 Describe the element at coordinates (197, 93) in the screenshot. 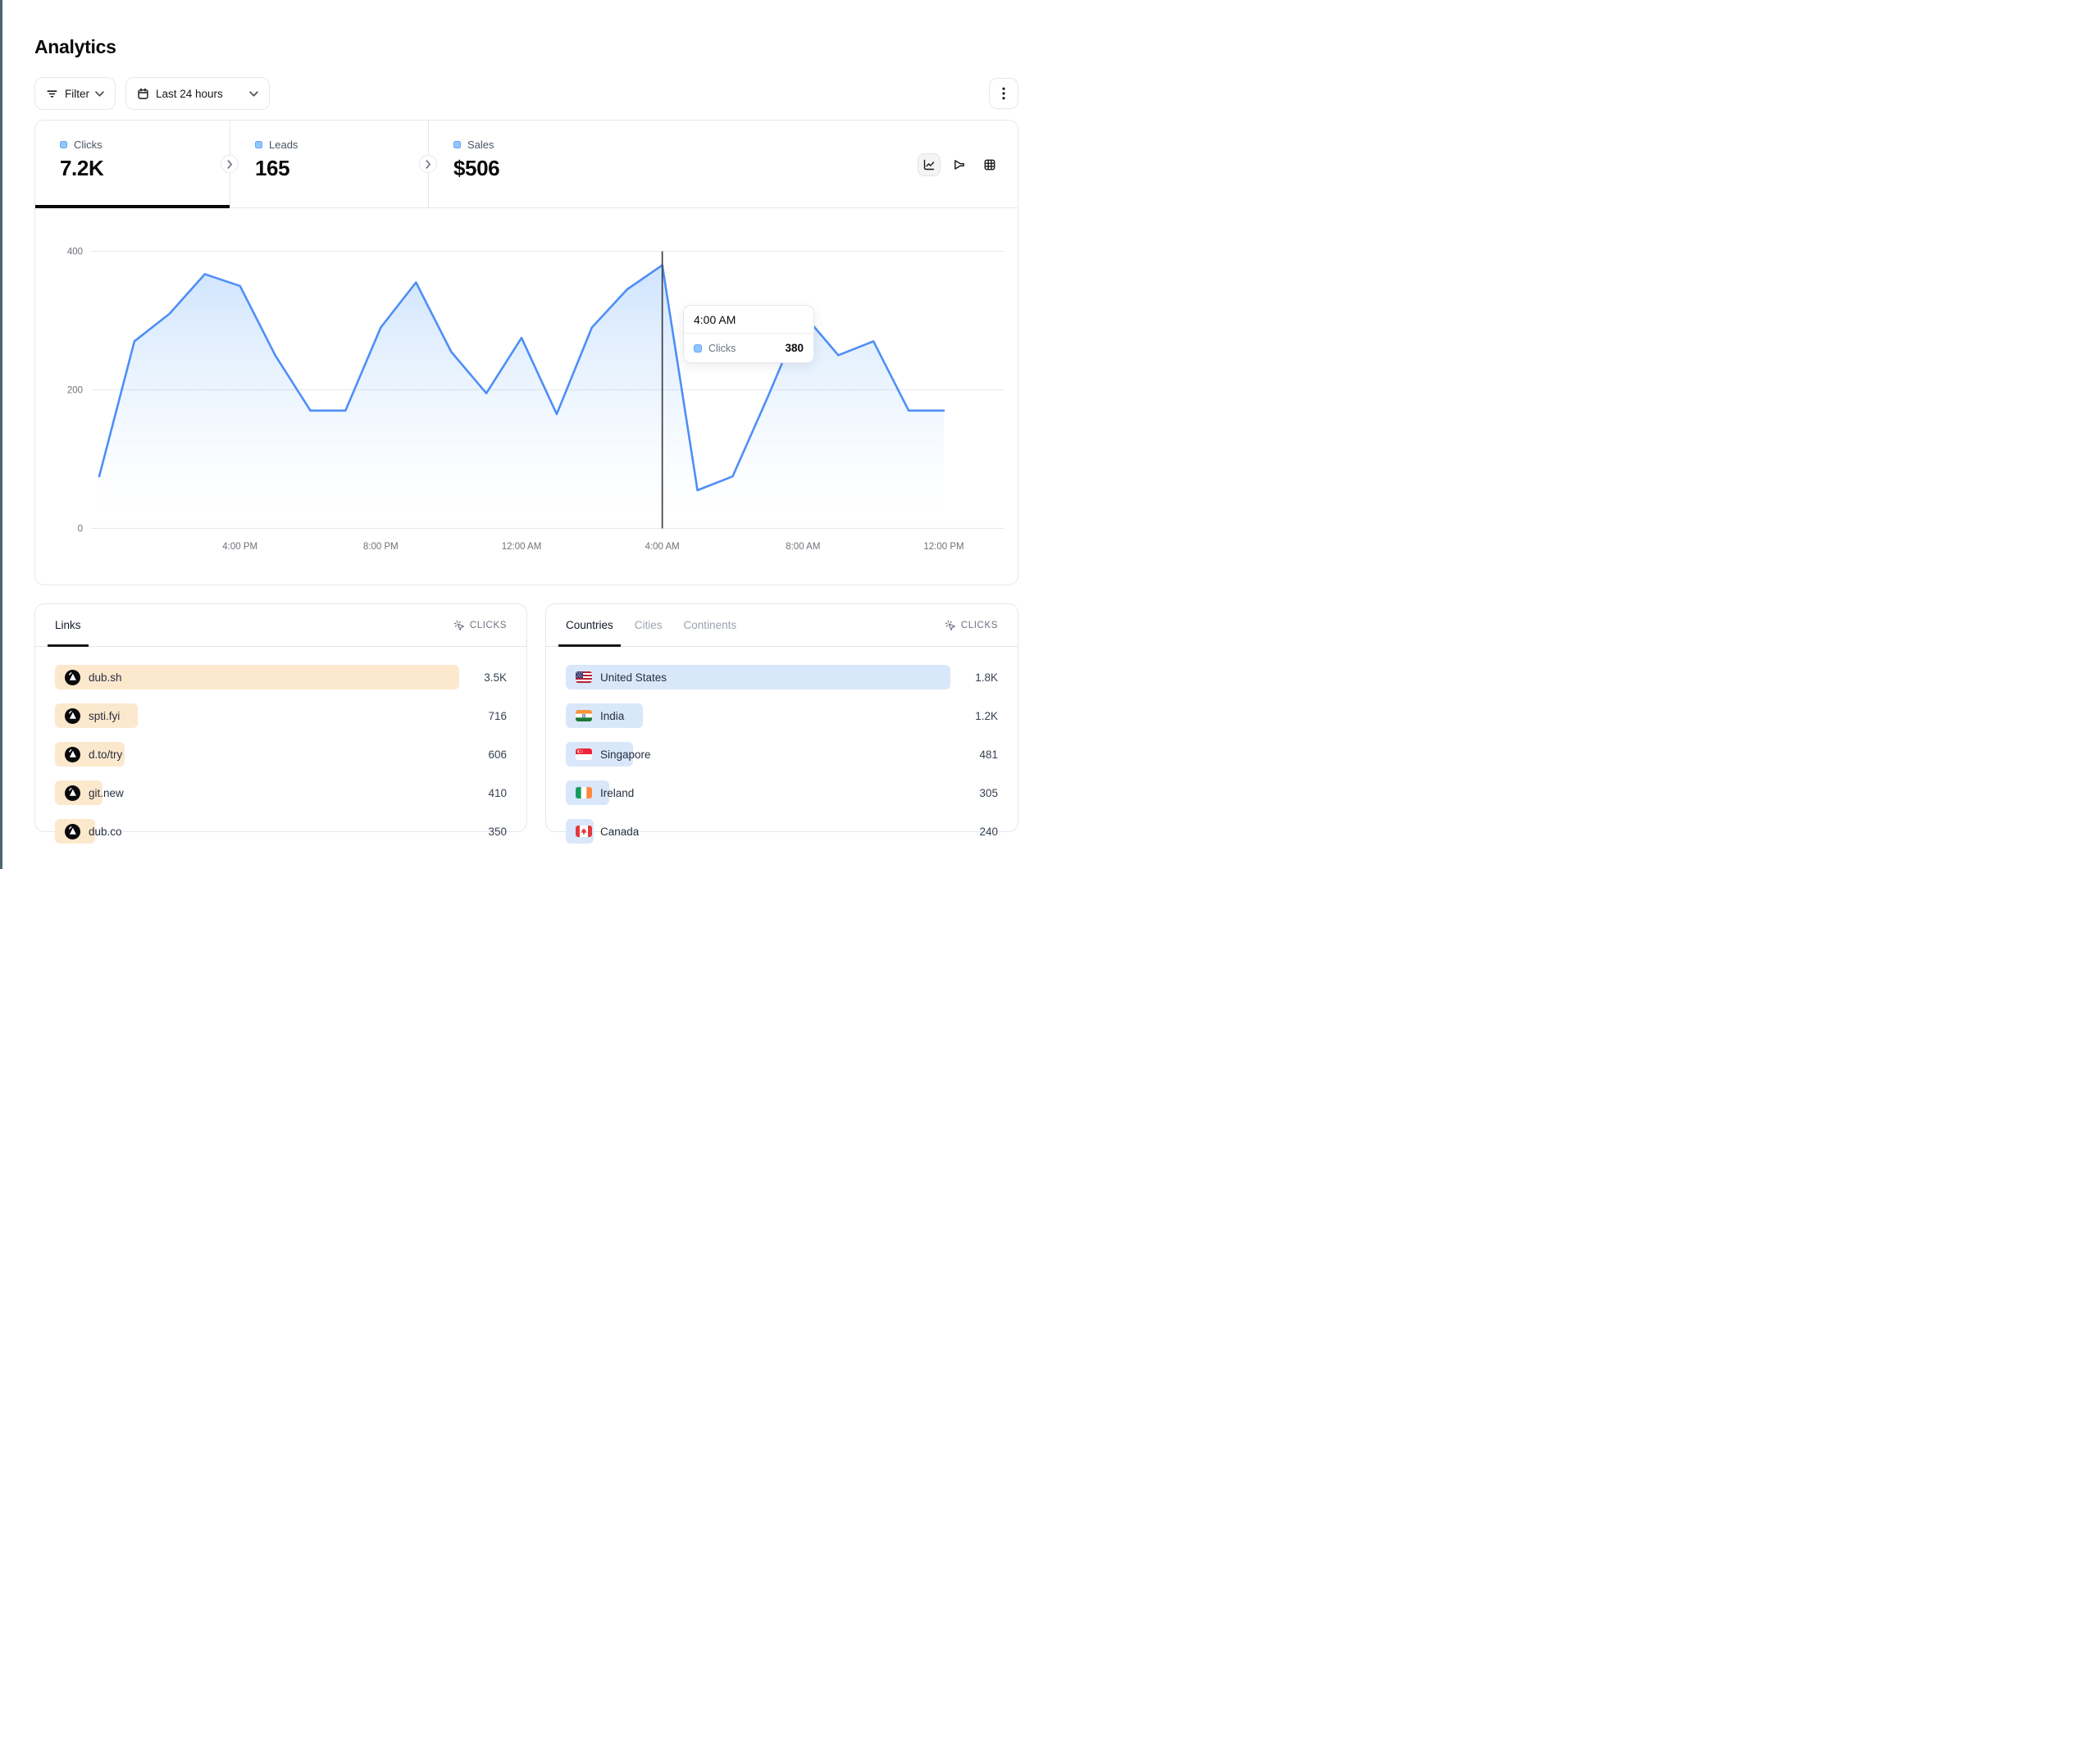

I see `date-range-button: Last 24 hours` at that location.